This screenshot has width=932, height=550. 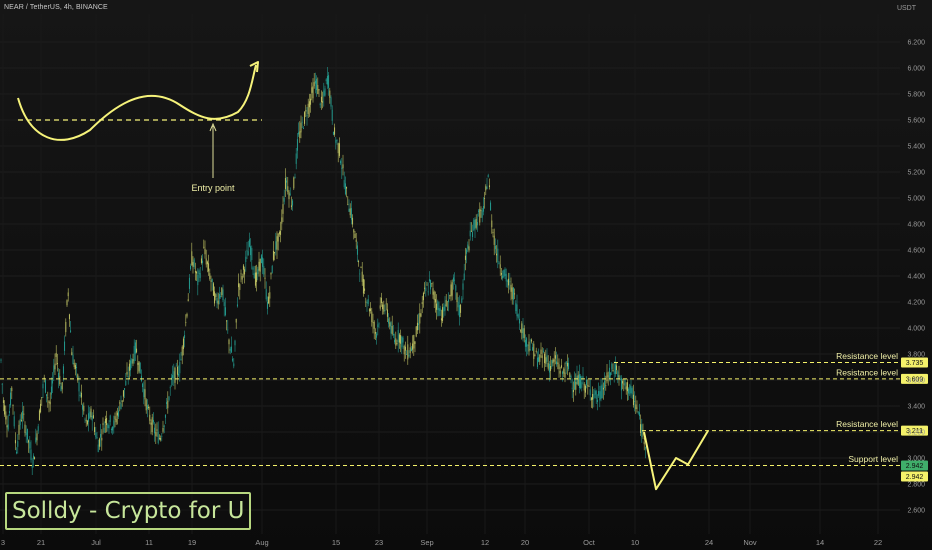 What do you see at coordinates (41, 542) in the screenshot?
I see `time-tick-label: 21` at bounding box center [41, 542].